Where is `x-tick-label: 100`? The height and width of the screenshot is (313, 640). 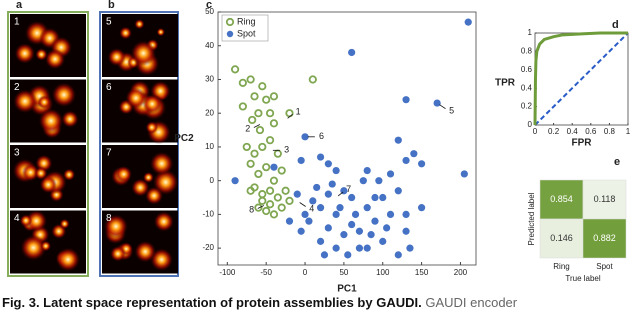
x-tick-label: 100 is located at coordinates (383, 272).